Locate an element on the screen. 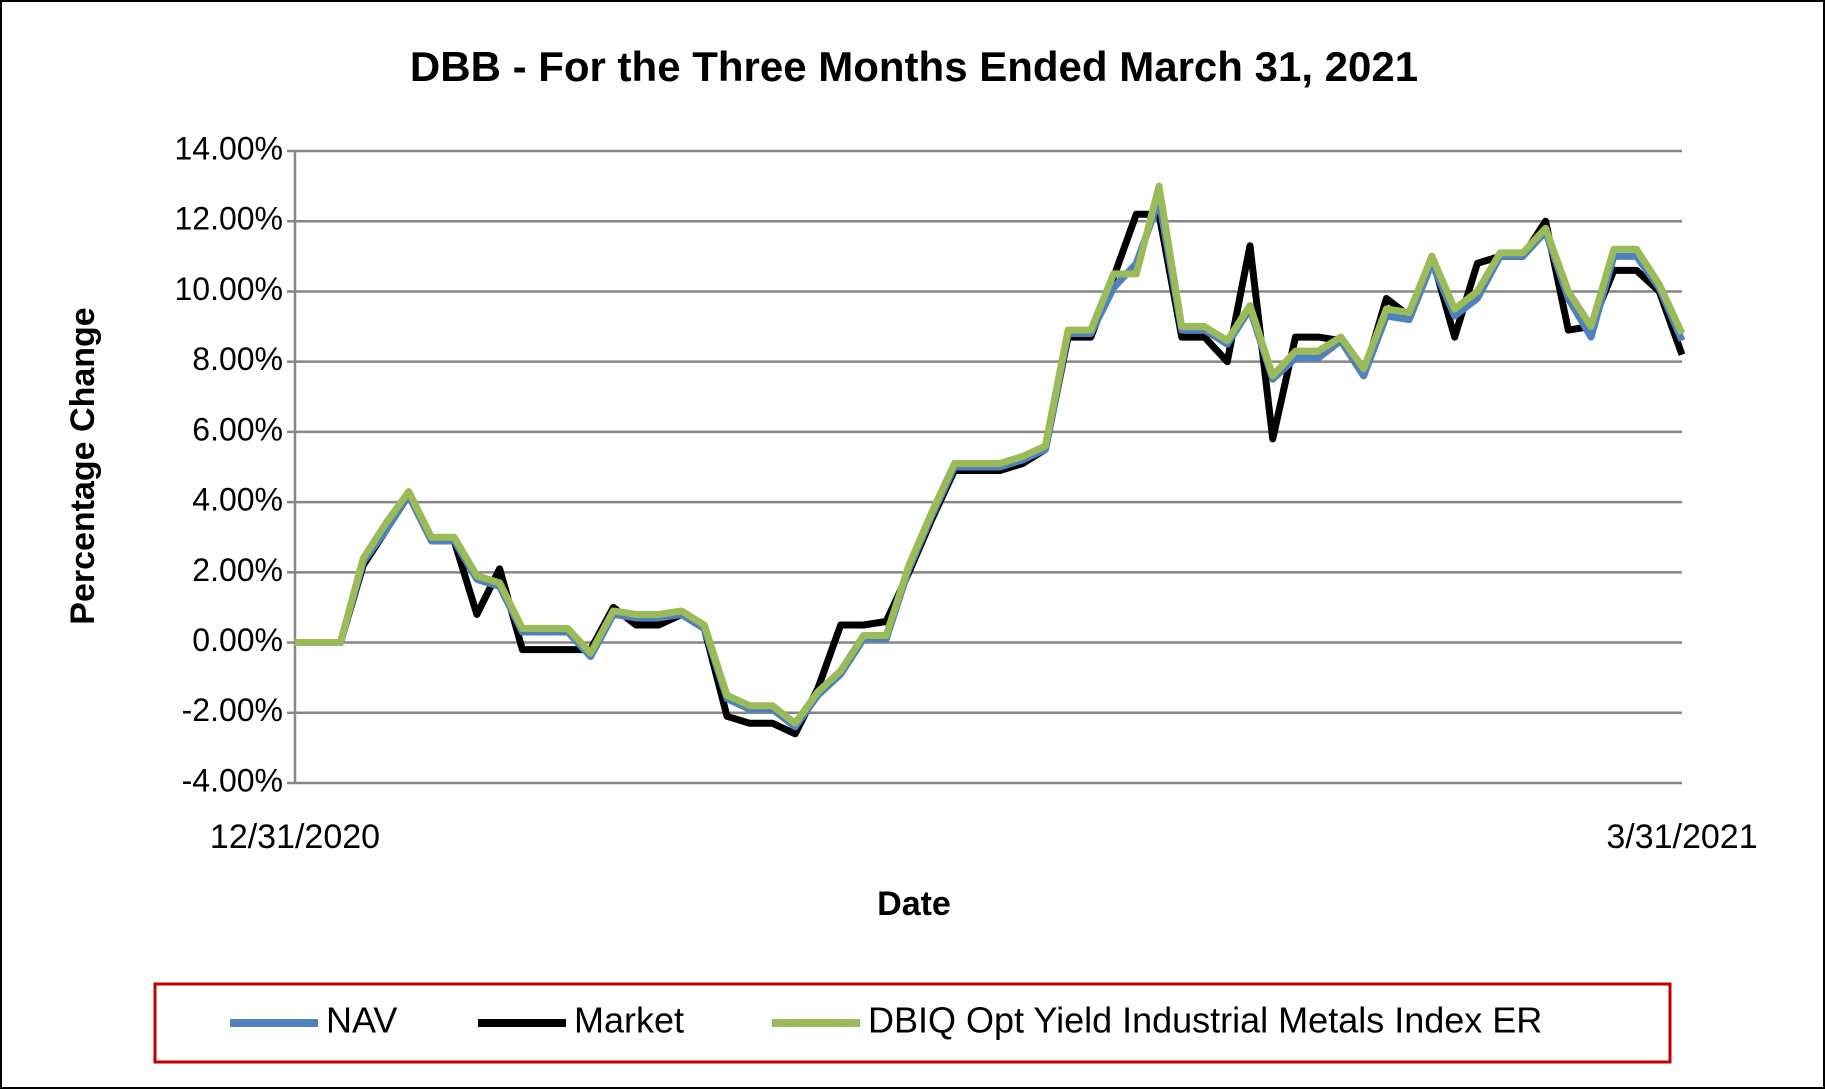 The width and height of the screenshot is (1825, 1089). legend-box is located at coordinates (912, 1023).